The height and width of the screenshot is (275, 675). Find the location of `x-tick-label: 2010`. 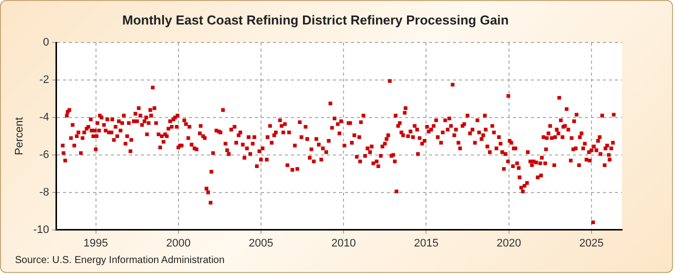

x-tick-label: 2010 is located at coordinates (343, 243).